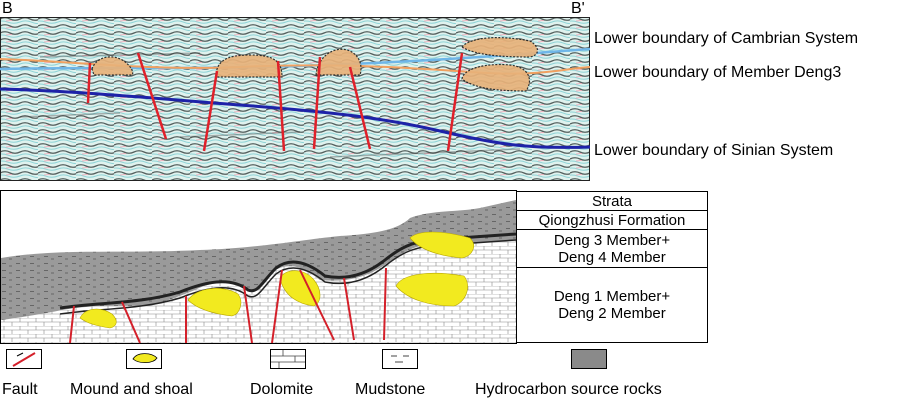  Describe the element at coordinates (24, 359) in the screenshot. I see `fault-icon` at that location.